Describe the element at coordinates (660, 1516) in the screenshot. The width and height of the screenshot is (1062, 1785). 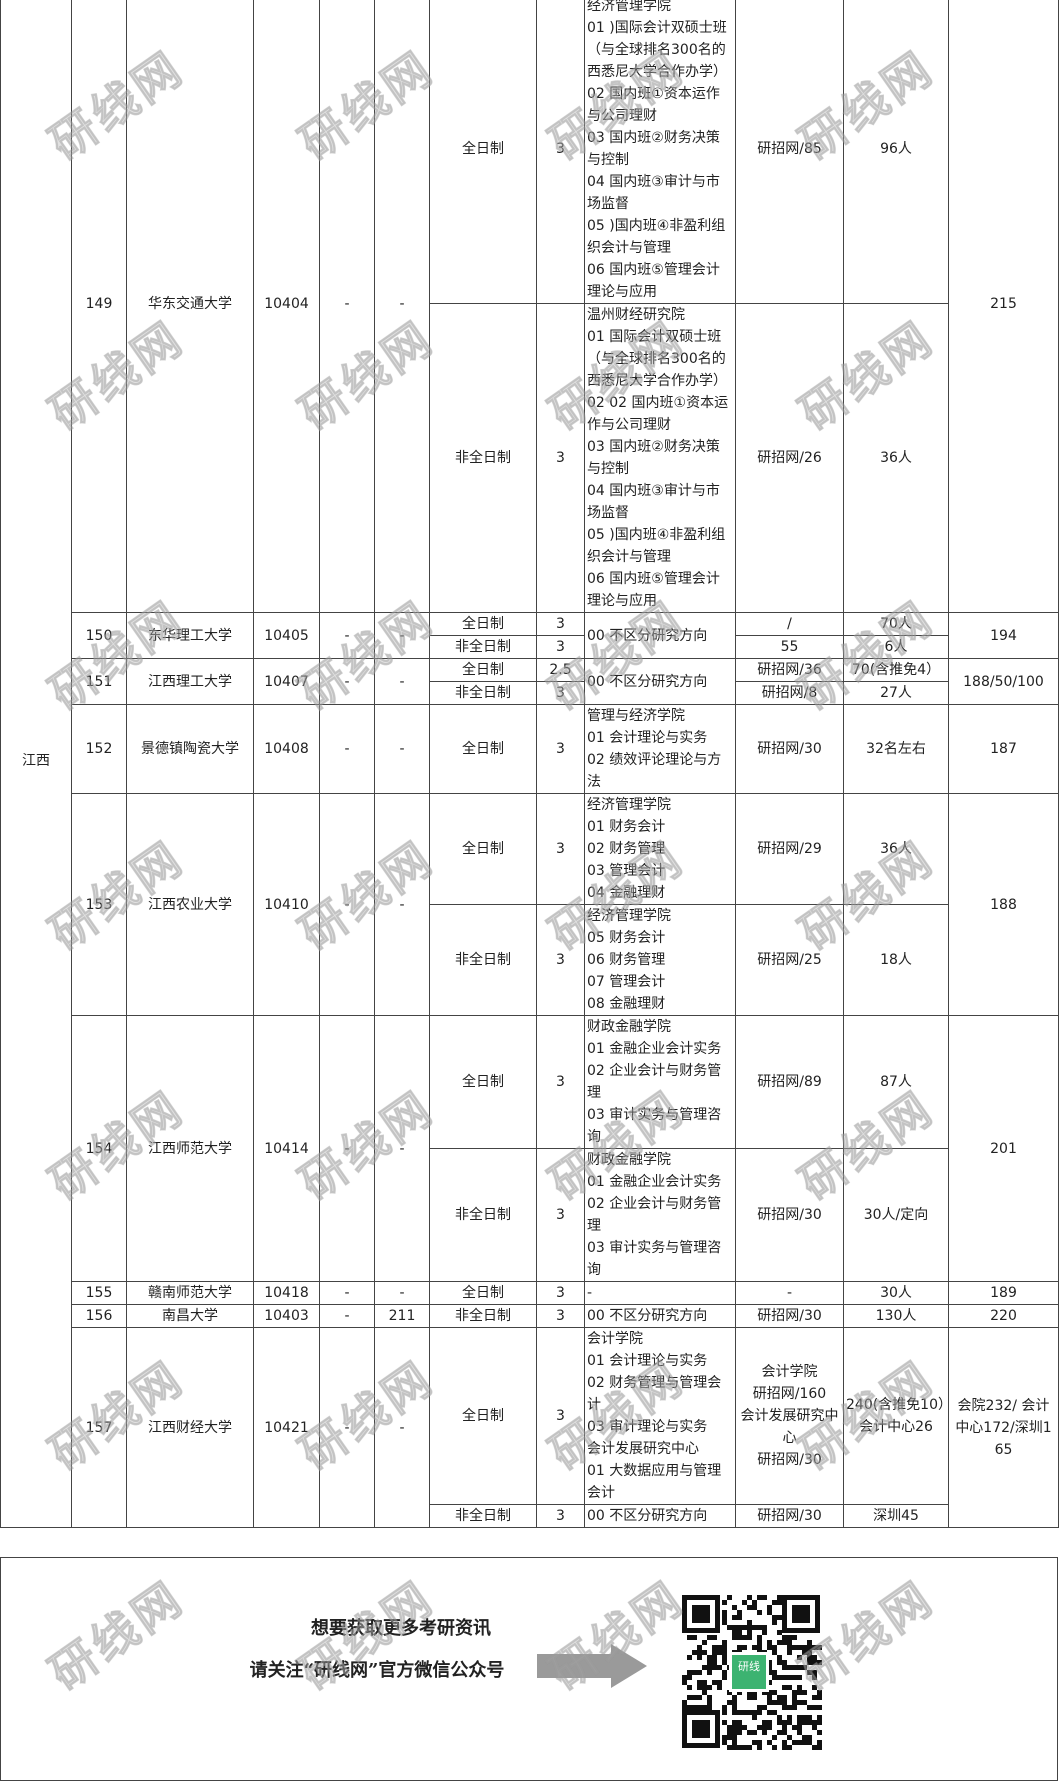
I see `direction-cell: 00 不区分研究方向` at that location.